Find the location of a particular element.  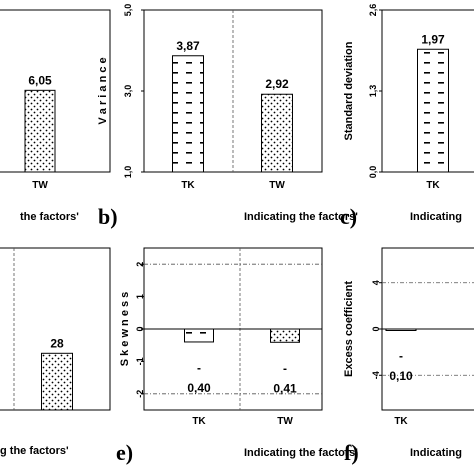

panel-letter: f) is located at coordinates (351, 452).